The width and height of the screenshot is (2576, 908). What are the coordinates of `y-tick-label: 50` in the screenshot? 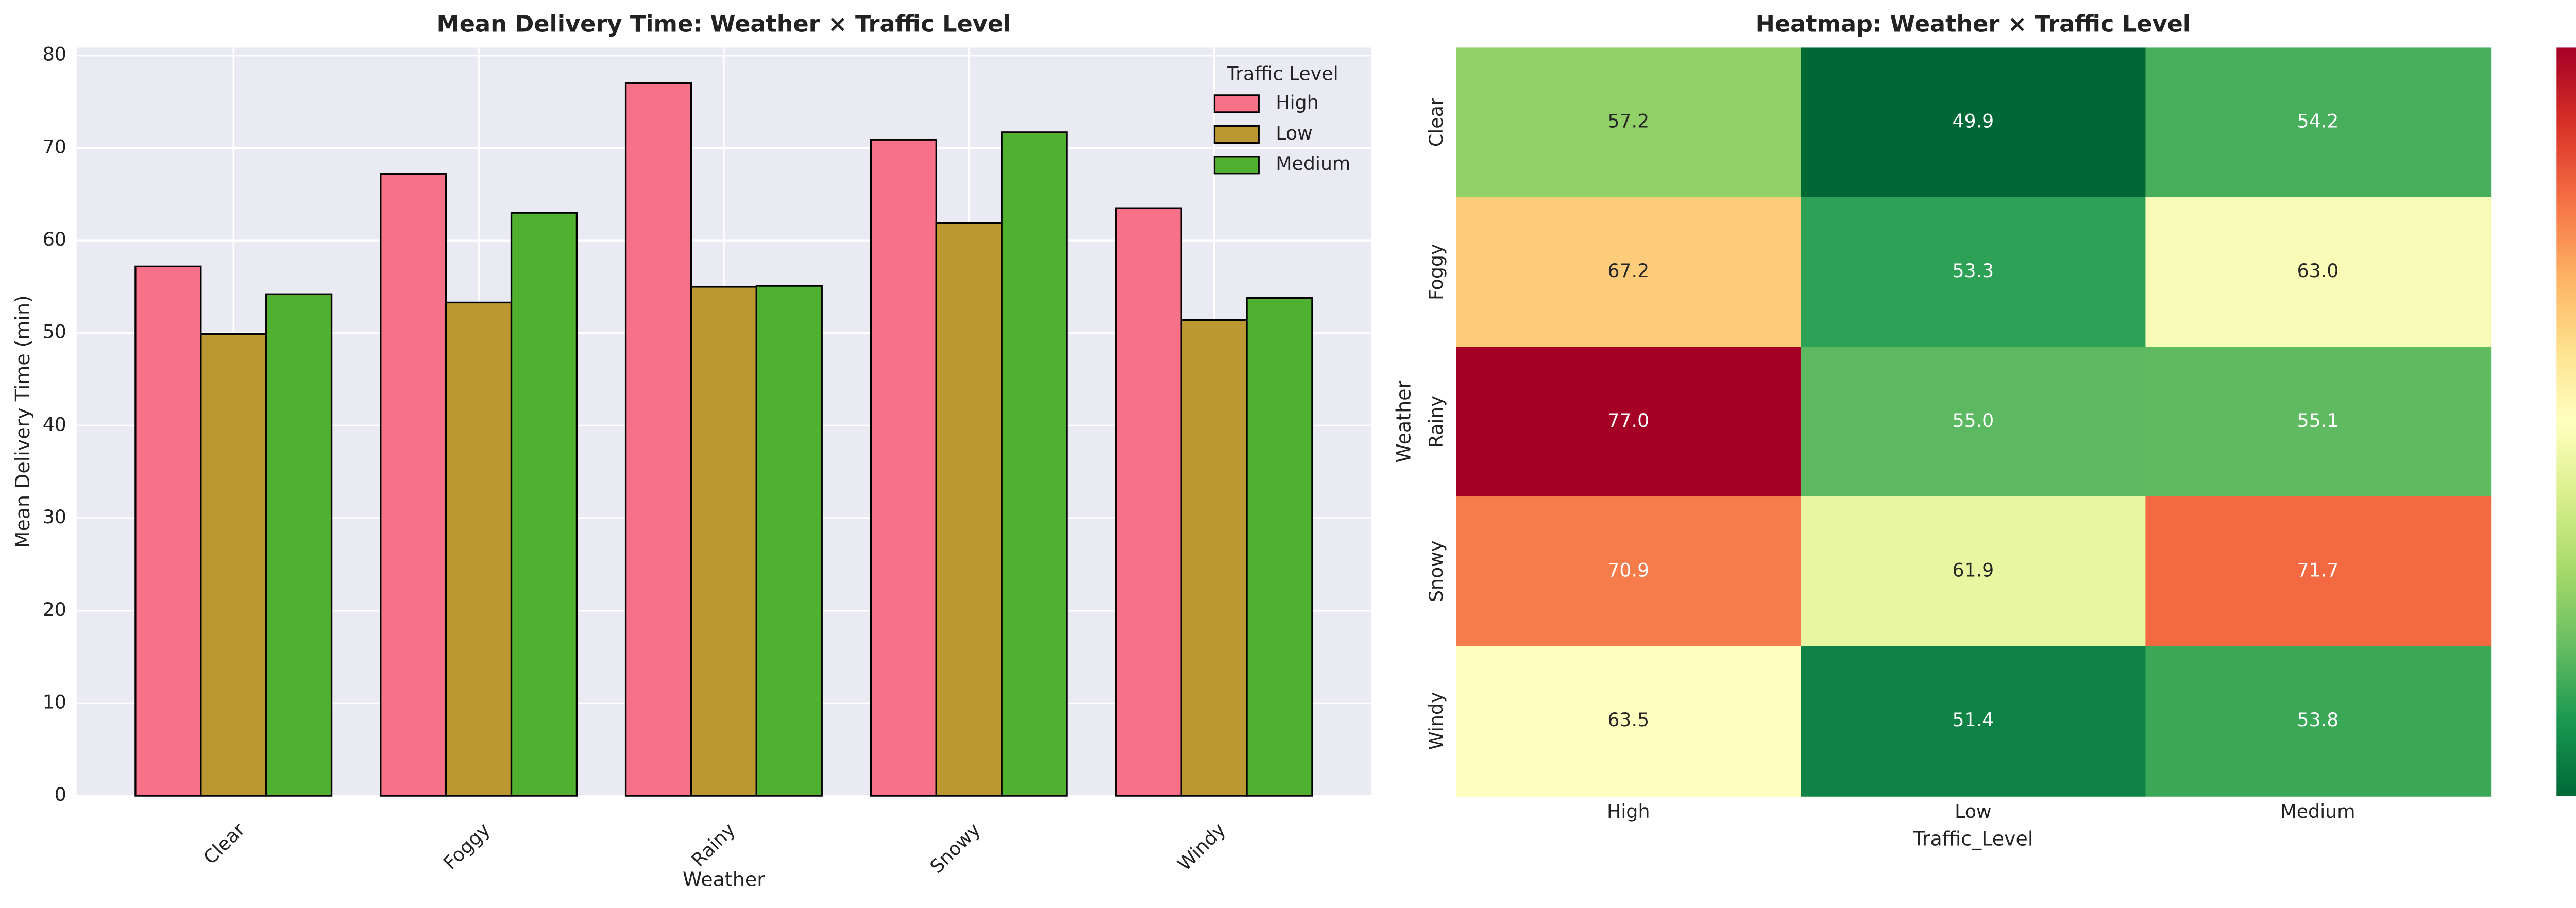 It's located at (54, 332).